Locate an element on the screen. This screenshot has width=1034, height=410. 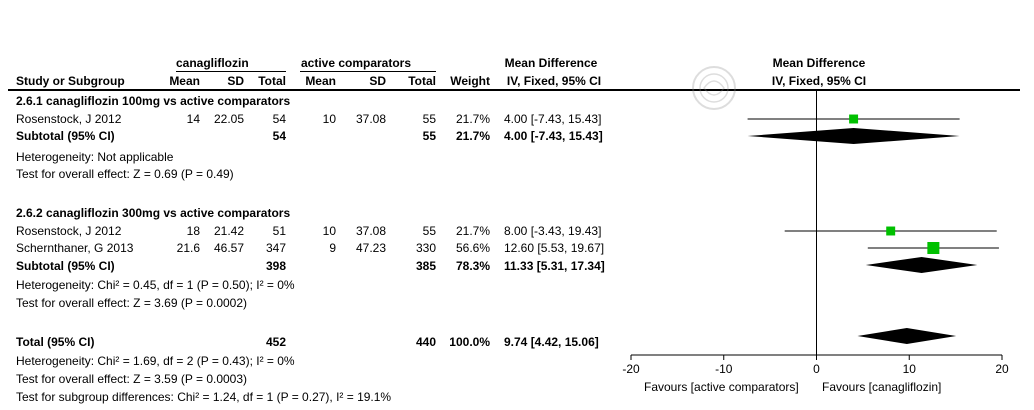
subtotal-total1: 54 is located at coordinates (279, 136).